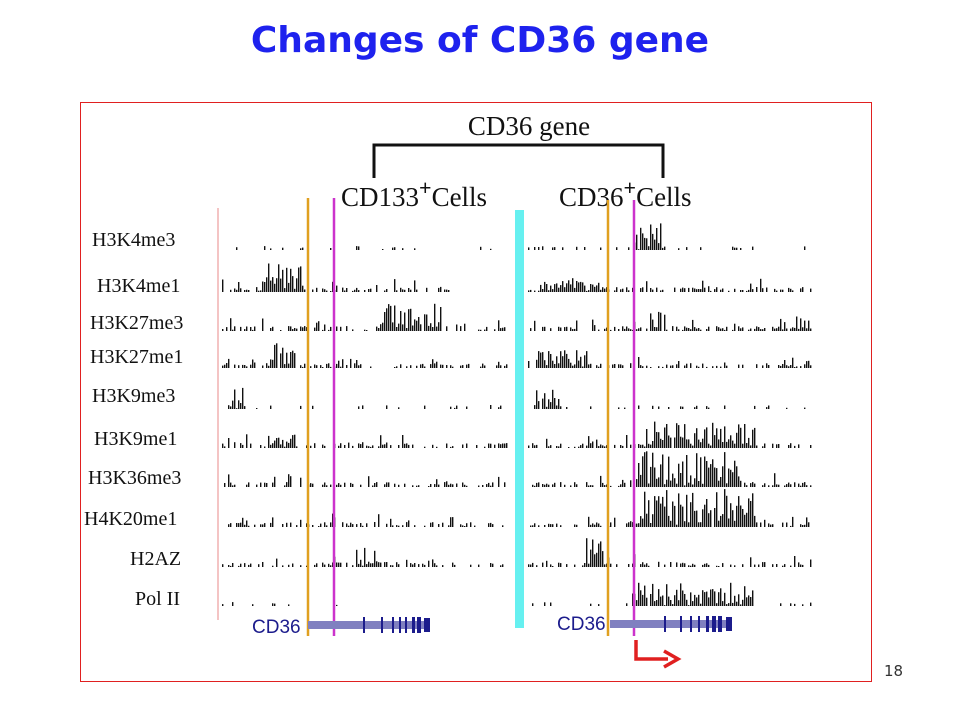 Image resolution: width=960 pixels, height=720 pixels. I want to click on track-label: H3K4me3, so click(133, 240).